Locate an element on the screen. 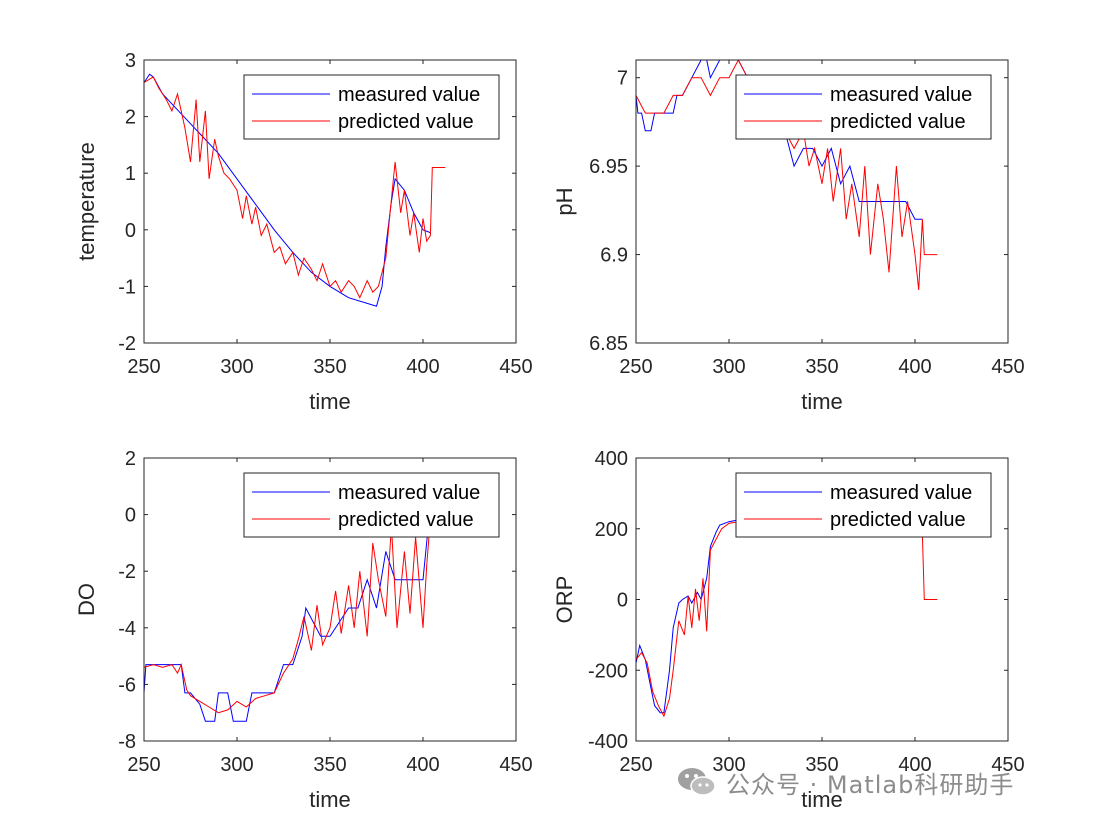 This screenshot has width=1116, height=829. y-tick-label: -400 is located at coordinates (608, 742).